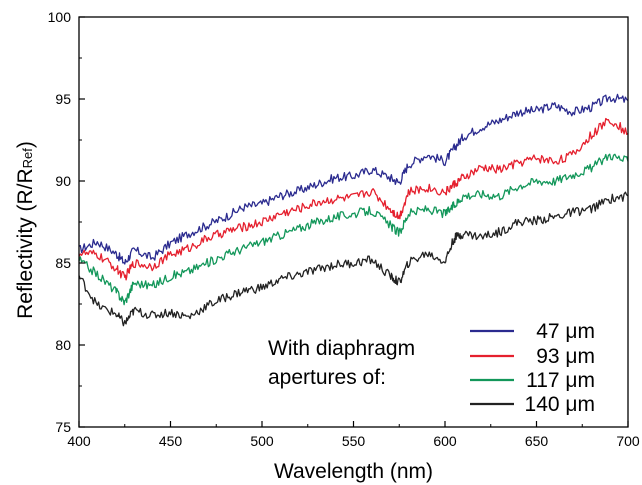 This screenshot has width=642, height=485. Describe the element at coordinates (262, 441) in the screenshot. I see `x-tick-label: 500` at that location.